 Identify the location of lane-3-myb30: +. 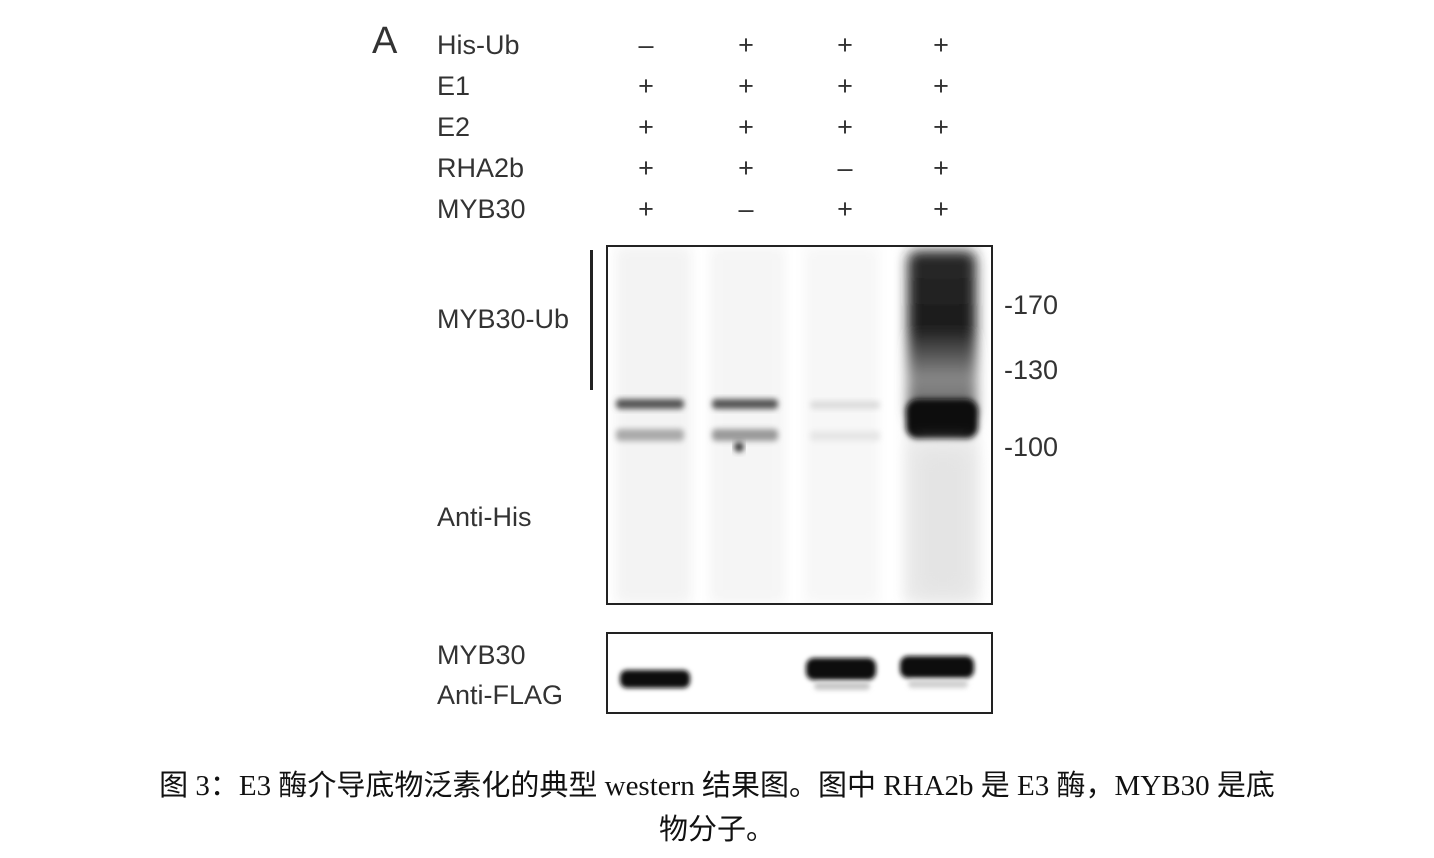
(845, 209).